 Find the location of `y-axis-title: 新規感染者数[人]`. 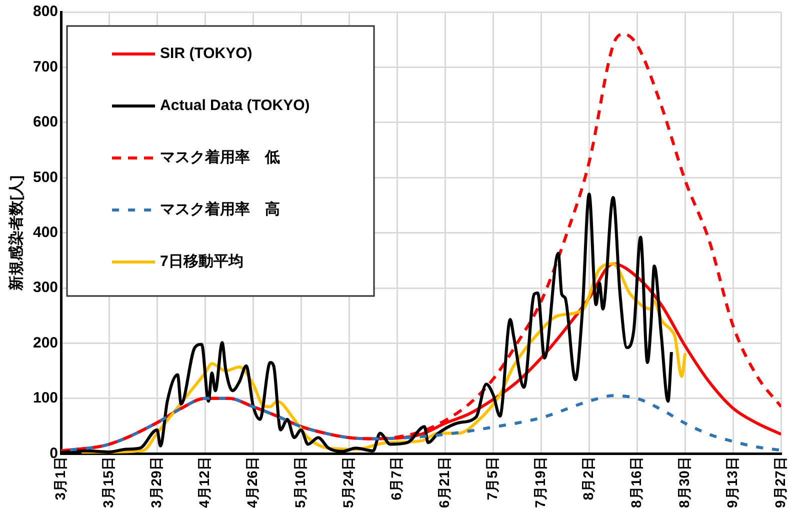

y-axis-title: 新規感染者数[人] is located at coordinates (16, 233).